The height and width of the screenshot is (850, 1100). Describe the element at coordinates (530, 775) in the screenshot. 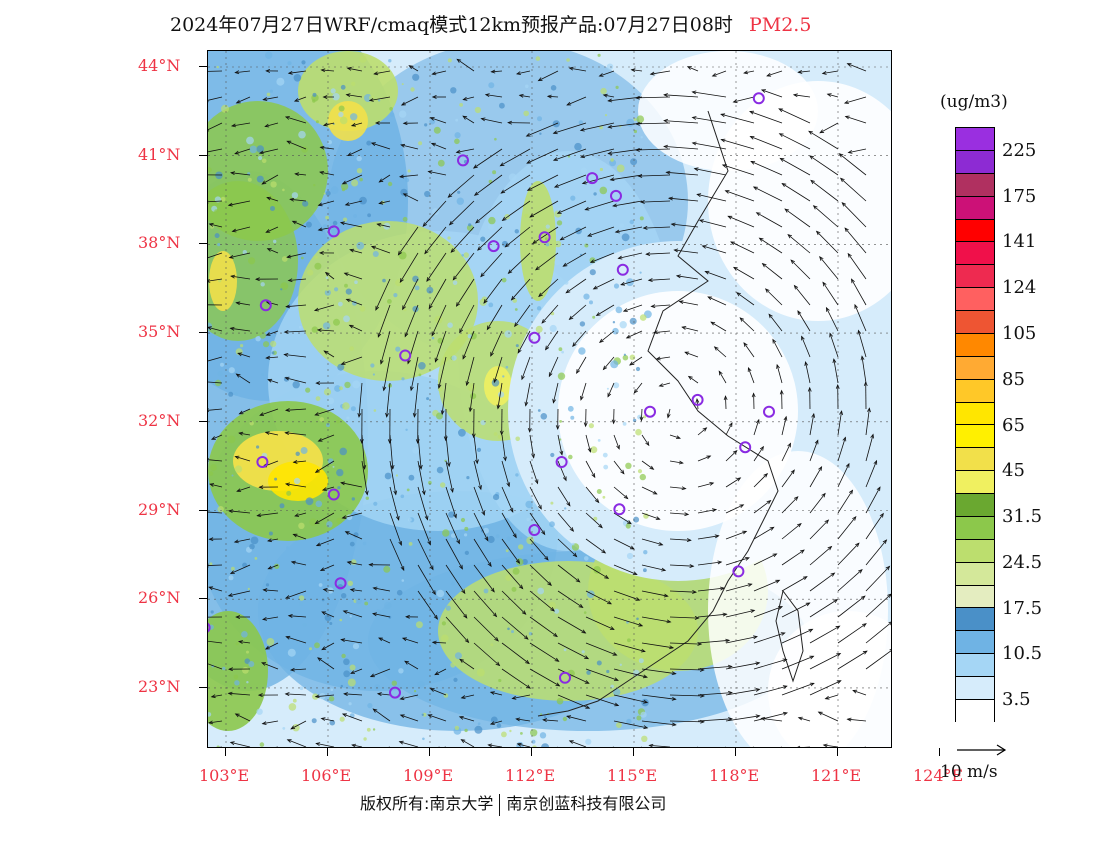

I see `lon-label: 112°E` at that location.